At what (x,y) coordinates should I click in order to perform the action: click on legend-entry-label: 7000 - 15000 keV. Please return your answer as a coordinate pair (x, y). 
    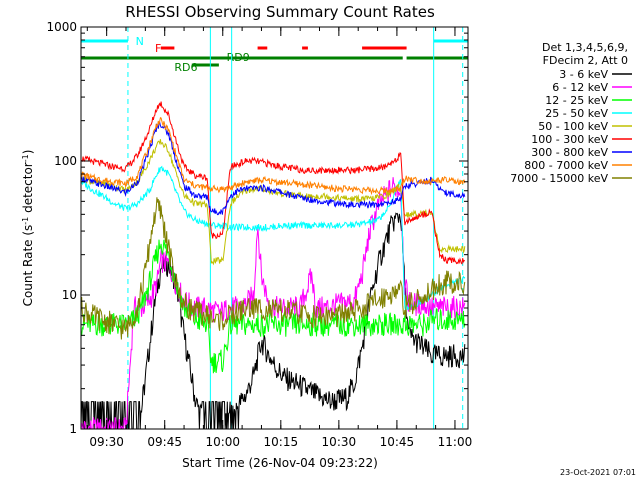
    Looking at the image, I should click on (559, 178).